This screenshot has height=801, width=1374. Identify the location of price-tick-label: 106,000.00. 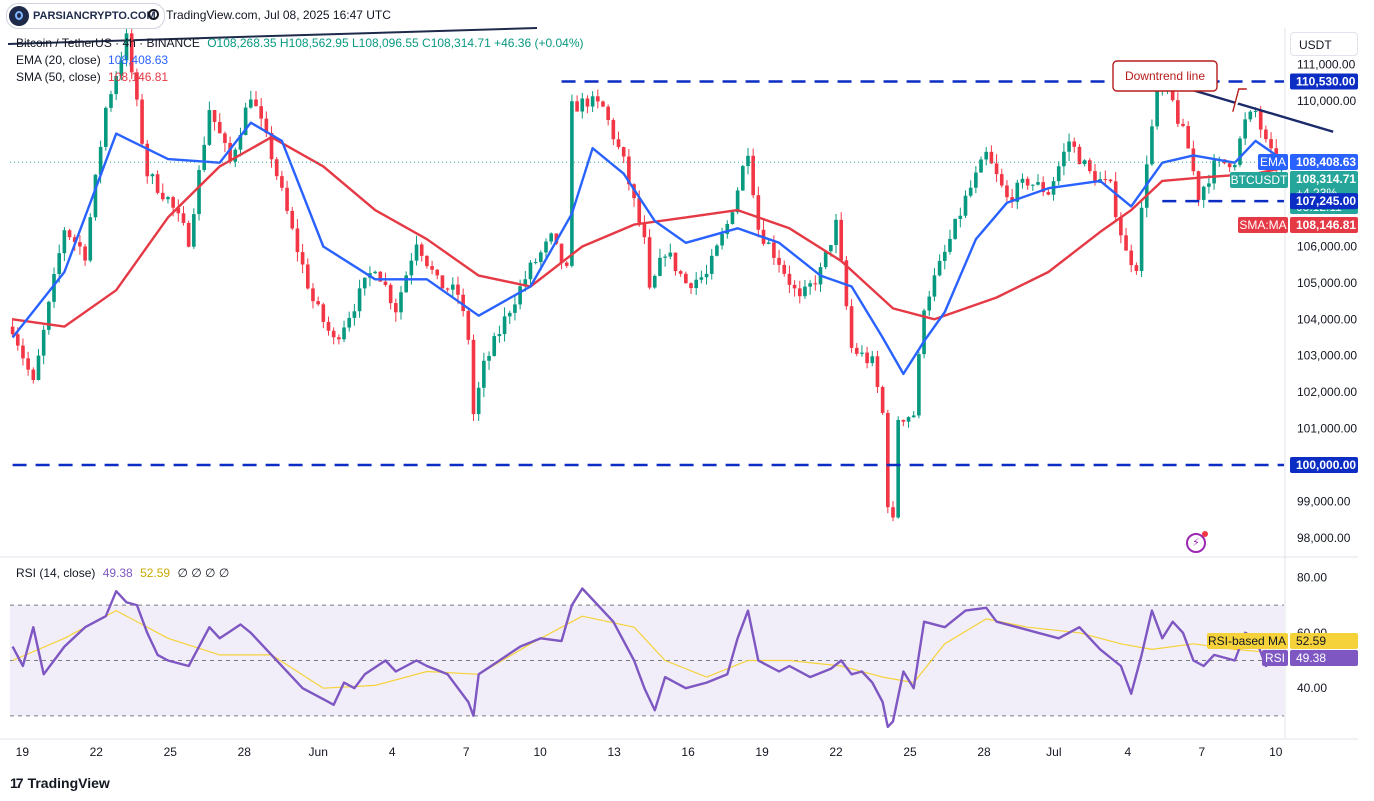
(1327, 246).